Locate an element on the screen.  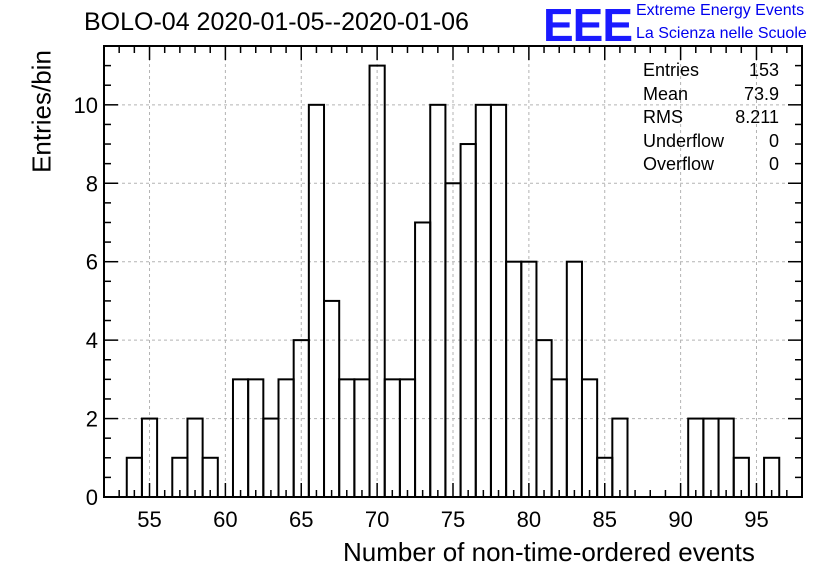
x-tick-label: 85 is located at coordinates (604, 519).